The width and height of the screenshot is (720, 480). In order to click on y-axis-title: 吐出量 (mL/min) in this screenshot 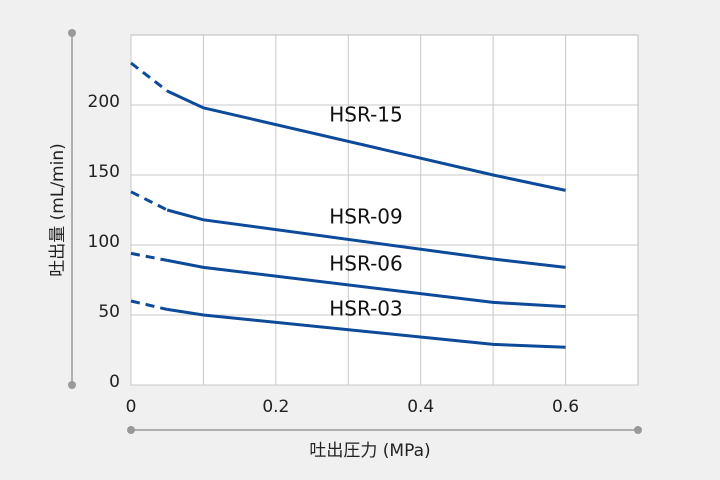, I will do `click(58, 210)`.